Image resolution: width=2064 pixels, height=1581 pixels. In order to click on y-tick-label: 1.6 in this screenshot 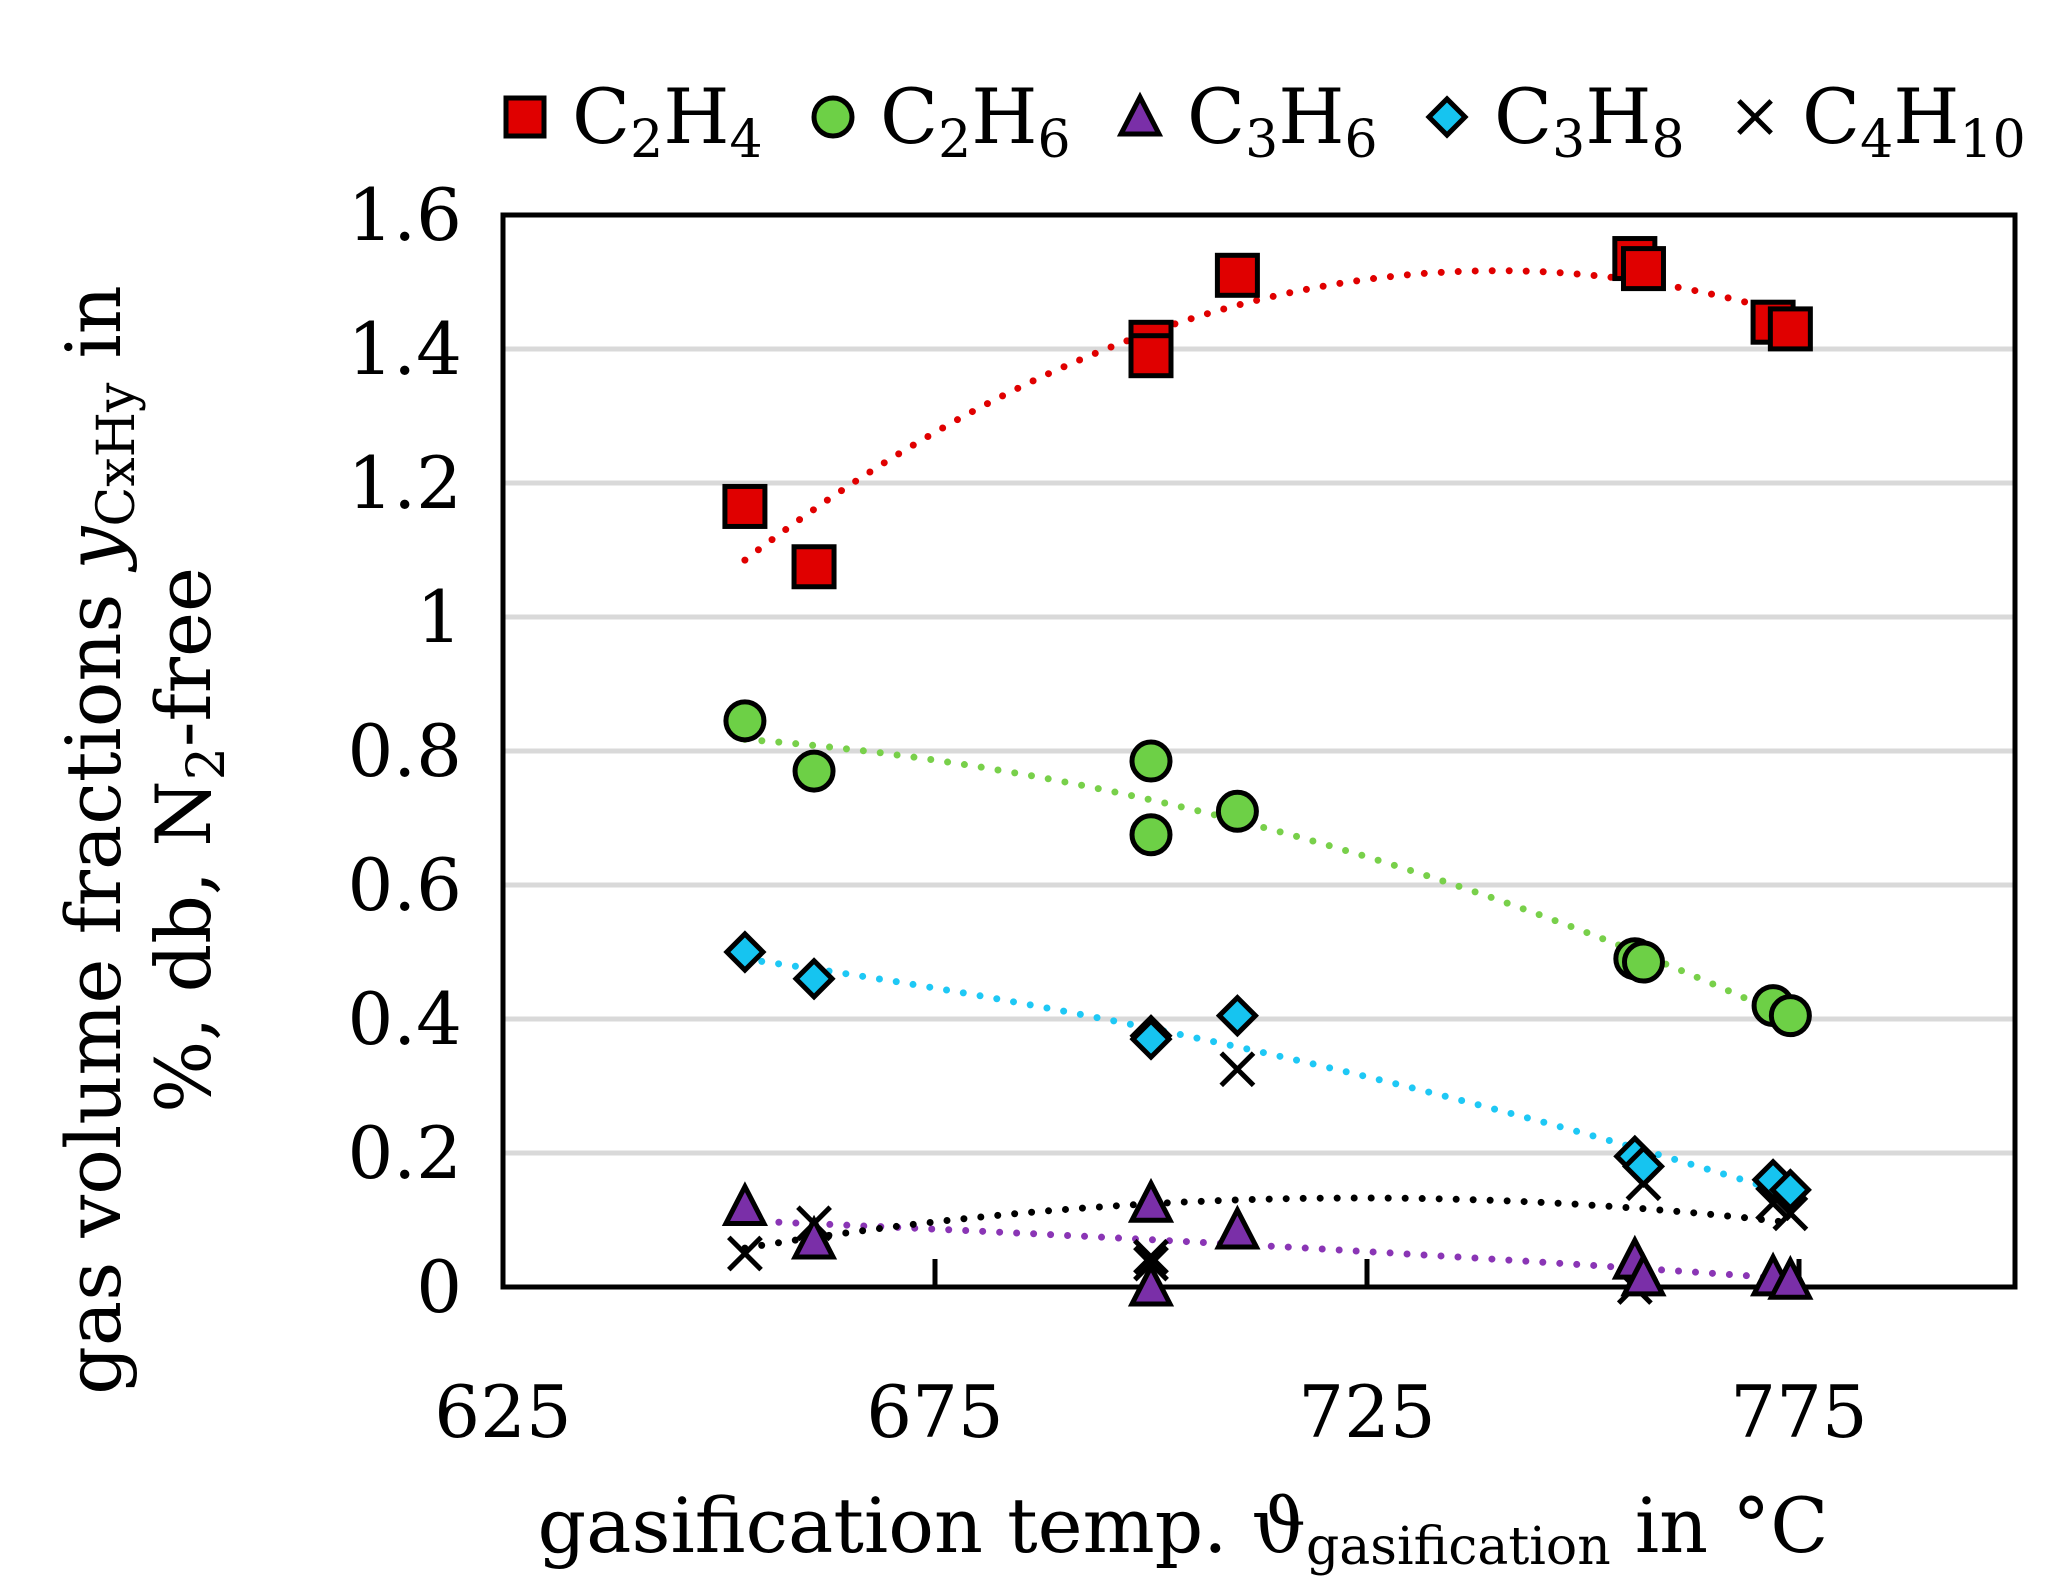, I will do `click(404, 215)`.